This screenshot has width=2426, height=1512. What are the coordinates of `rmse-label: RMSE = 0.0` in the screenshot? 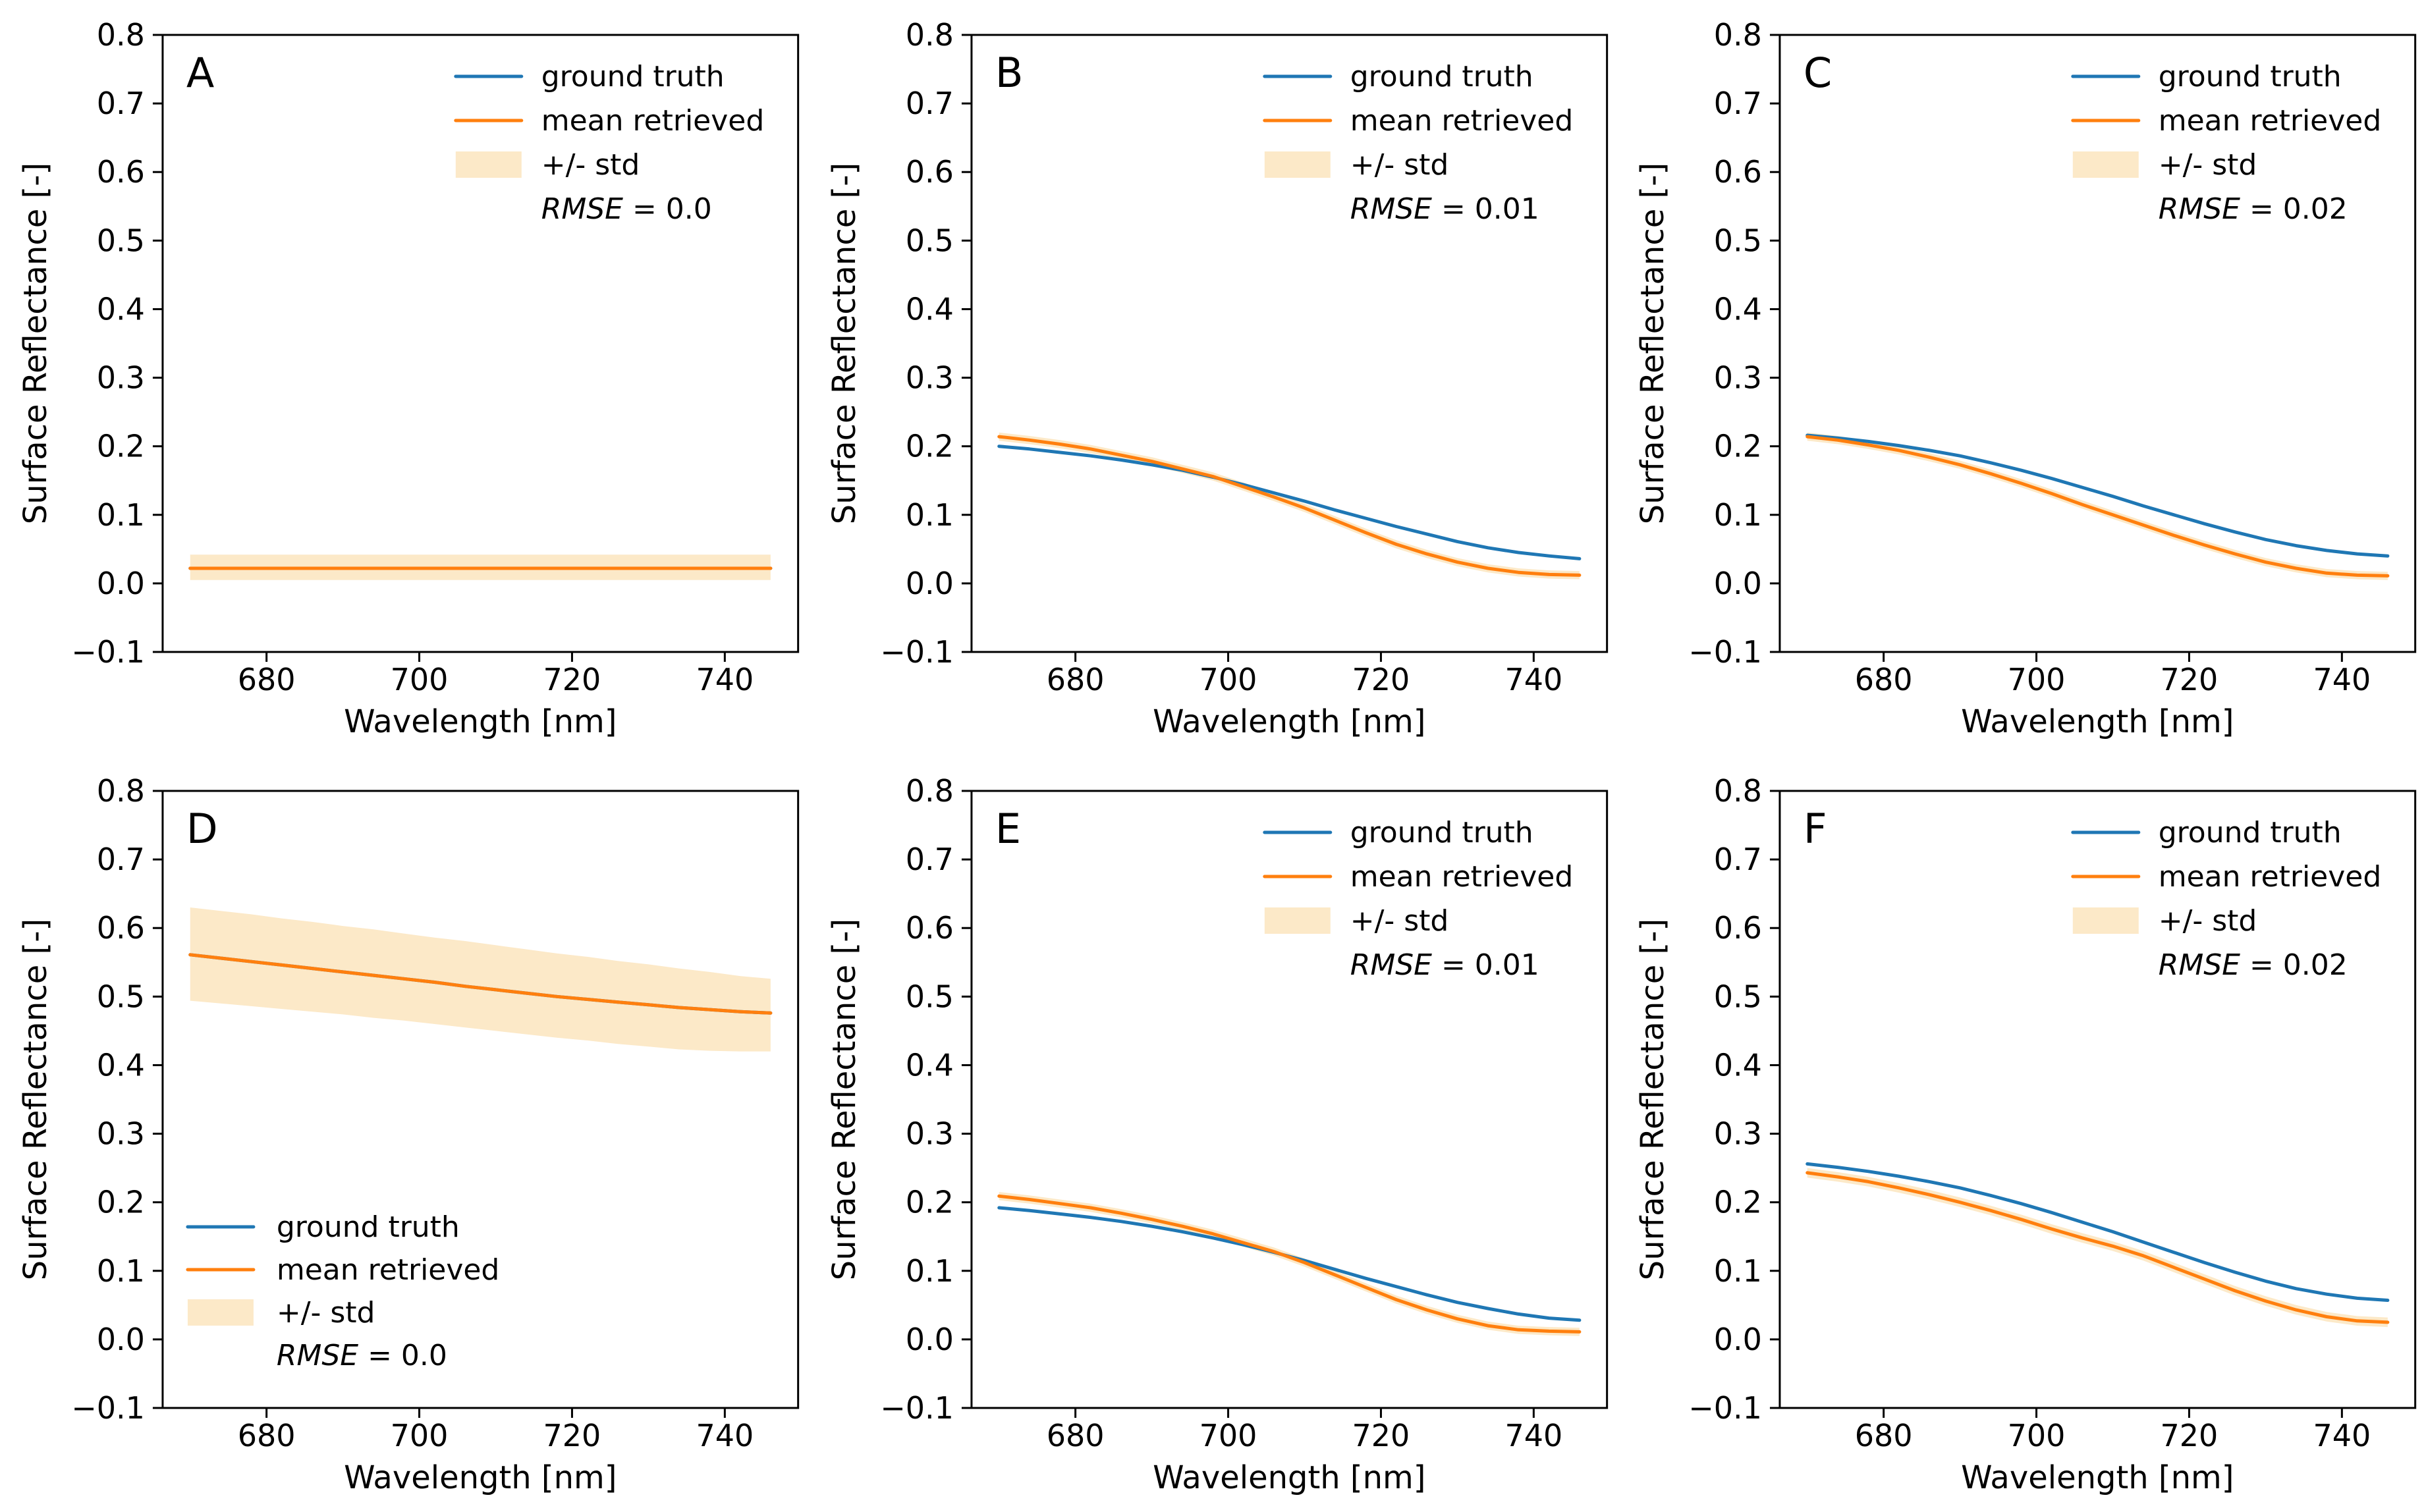 It's located at (362, 1356).